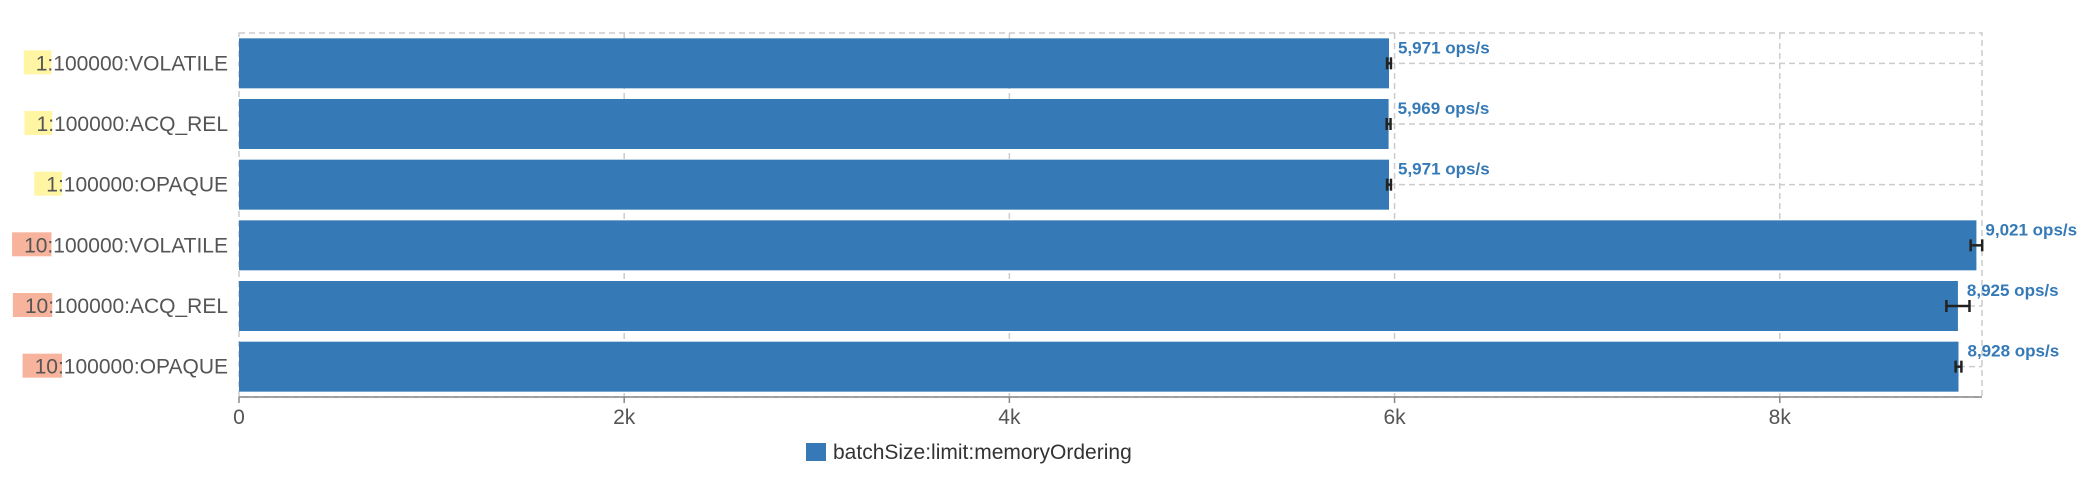  What do you see at coordinates (624, 417) in the screenshot?
I see `x-tick-label: 2k` at bounding box center [624, 417].